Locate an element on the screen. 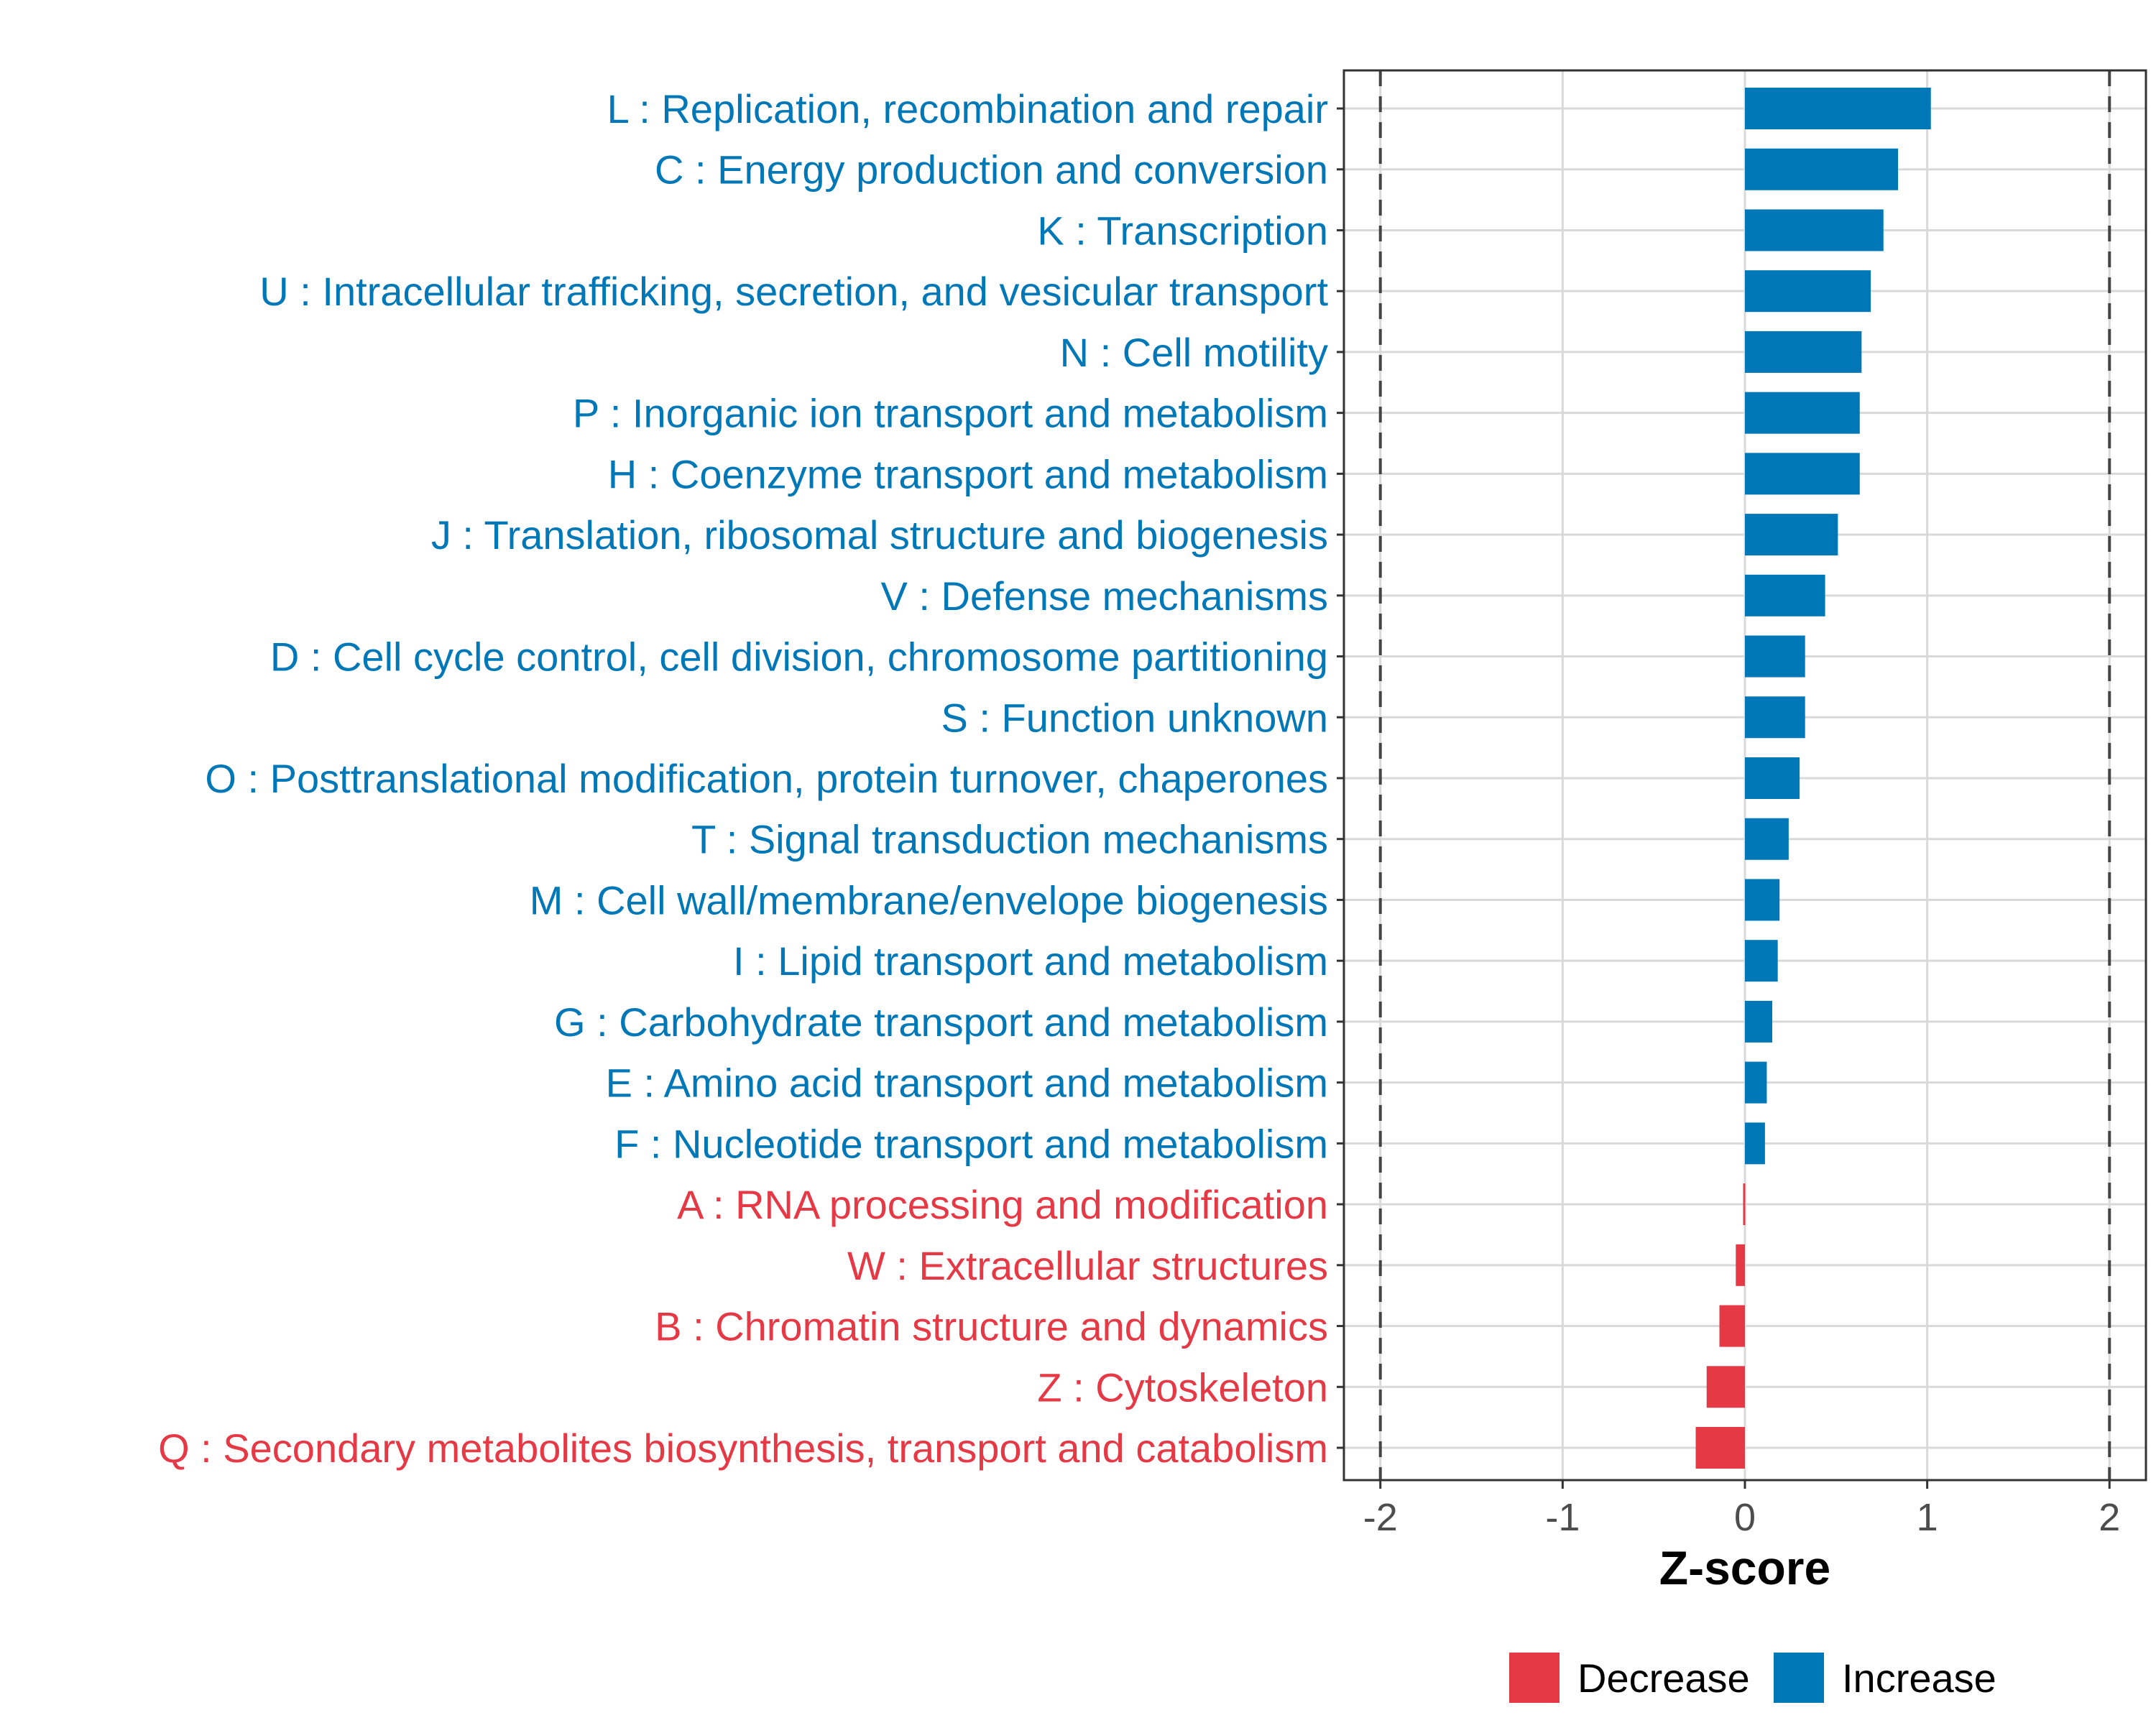  category-label: B : Chromatin structure and dynamics is located at coordinates (991, 1326).